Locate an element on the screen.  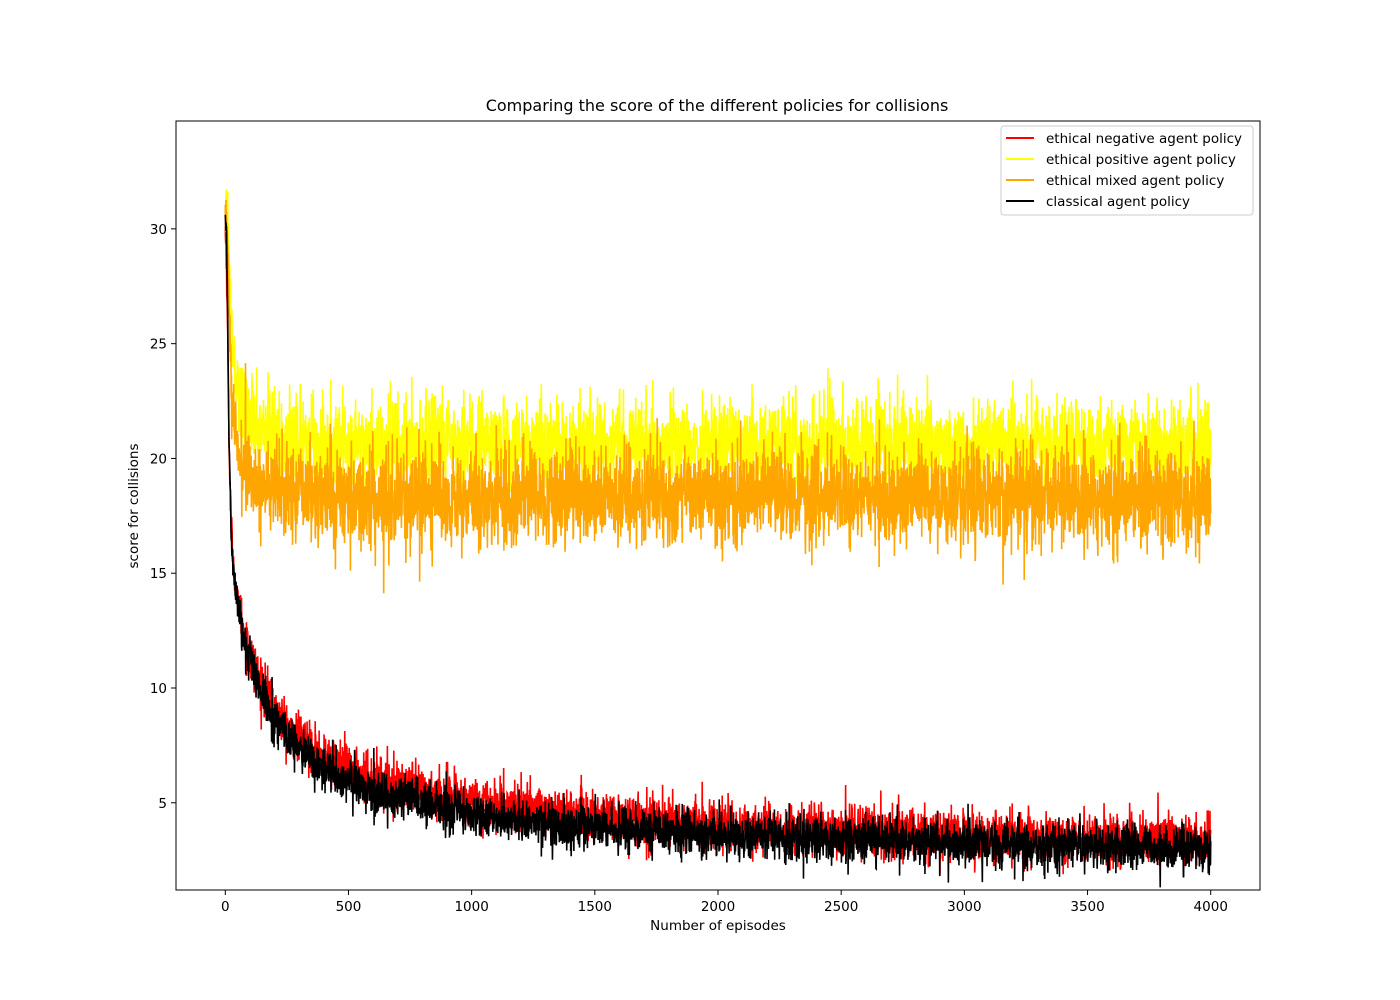
y-tick-label: 15 is located at coordinates (158, 574).